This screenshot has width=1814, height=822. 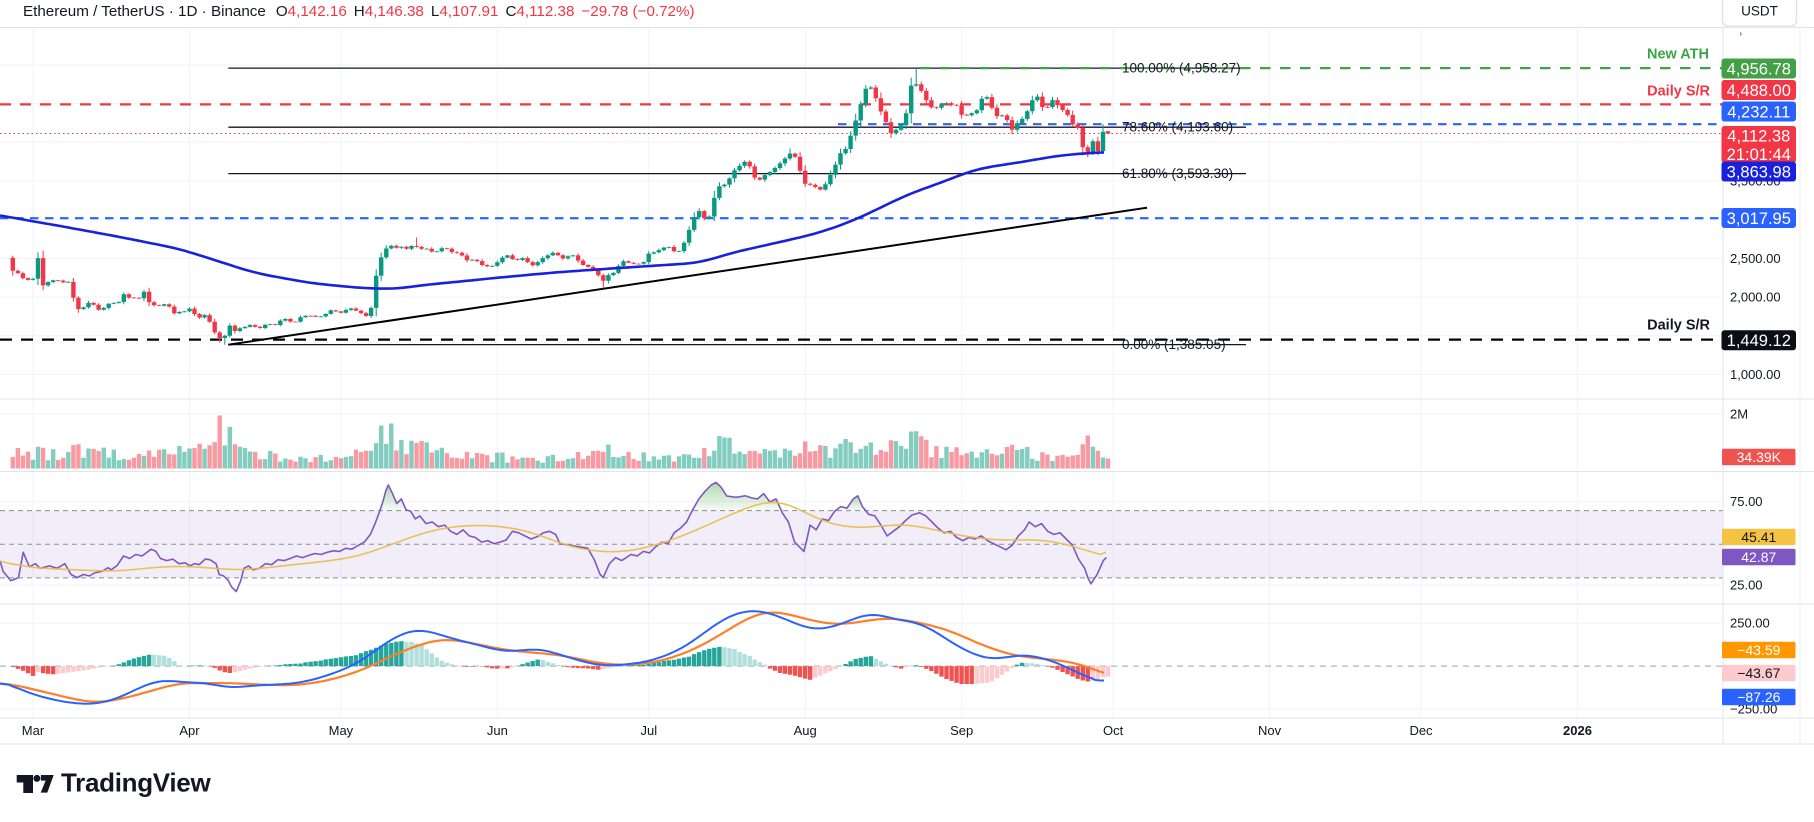 What do you see at coordinates (1421, 730) in the screenshot?
I see `svg-text: Dec` at bounding box center [1421, 730].